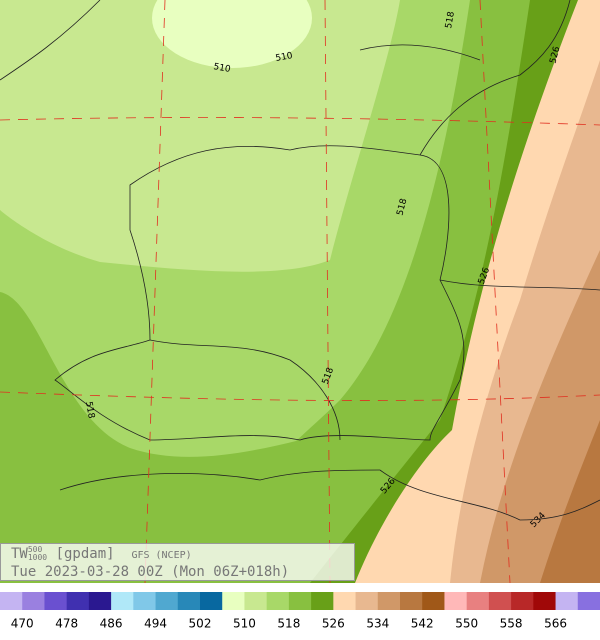 The width and height of the screenshot is (600, 640). Describe the element at coordinates (161, 555) in the screenshot. I see `model: GFS (NCEP)` at that location.